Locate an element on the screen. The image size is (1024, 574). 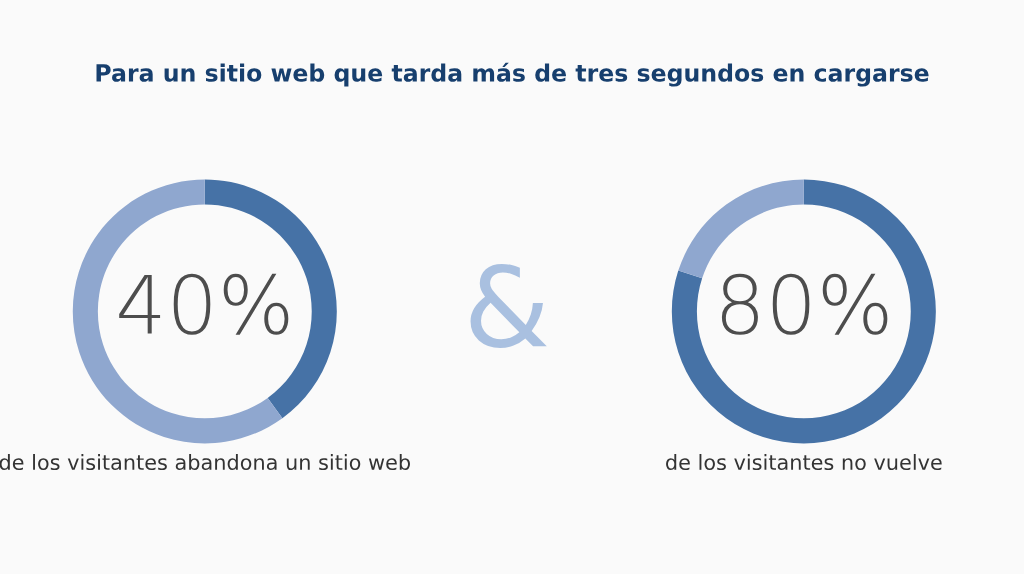
text: de los visitantes abandona un sitio web is located at coordinates (205, 462).